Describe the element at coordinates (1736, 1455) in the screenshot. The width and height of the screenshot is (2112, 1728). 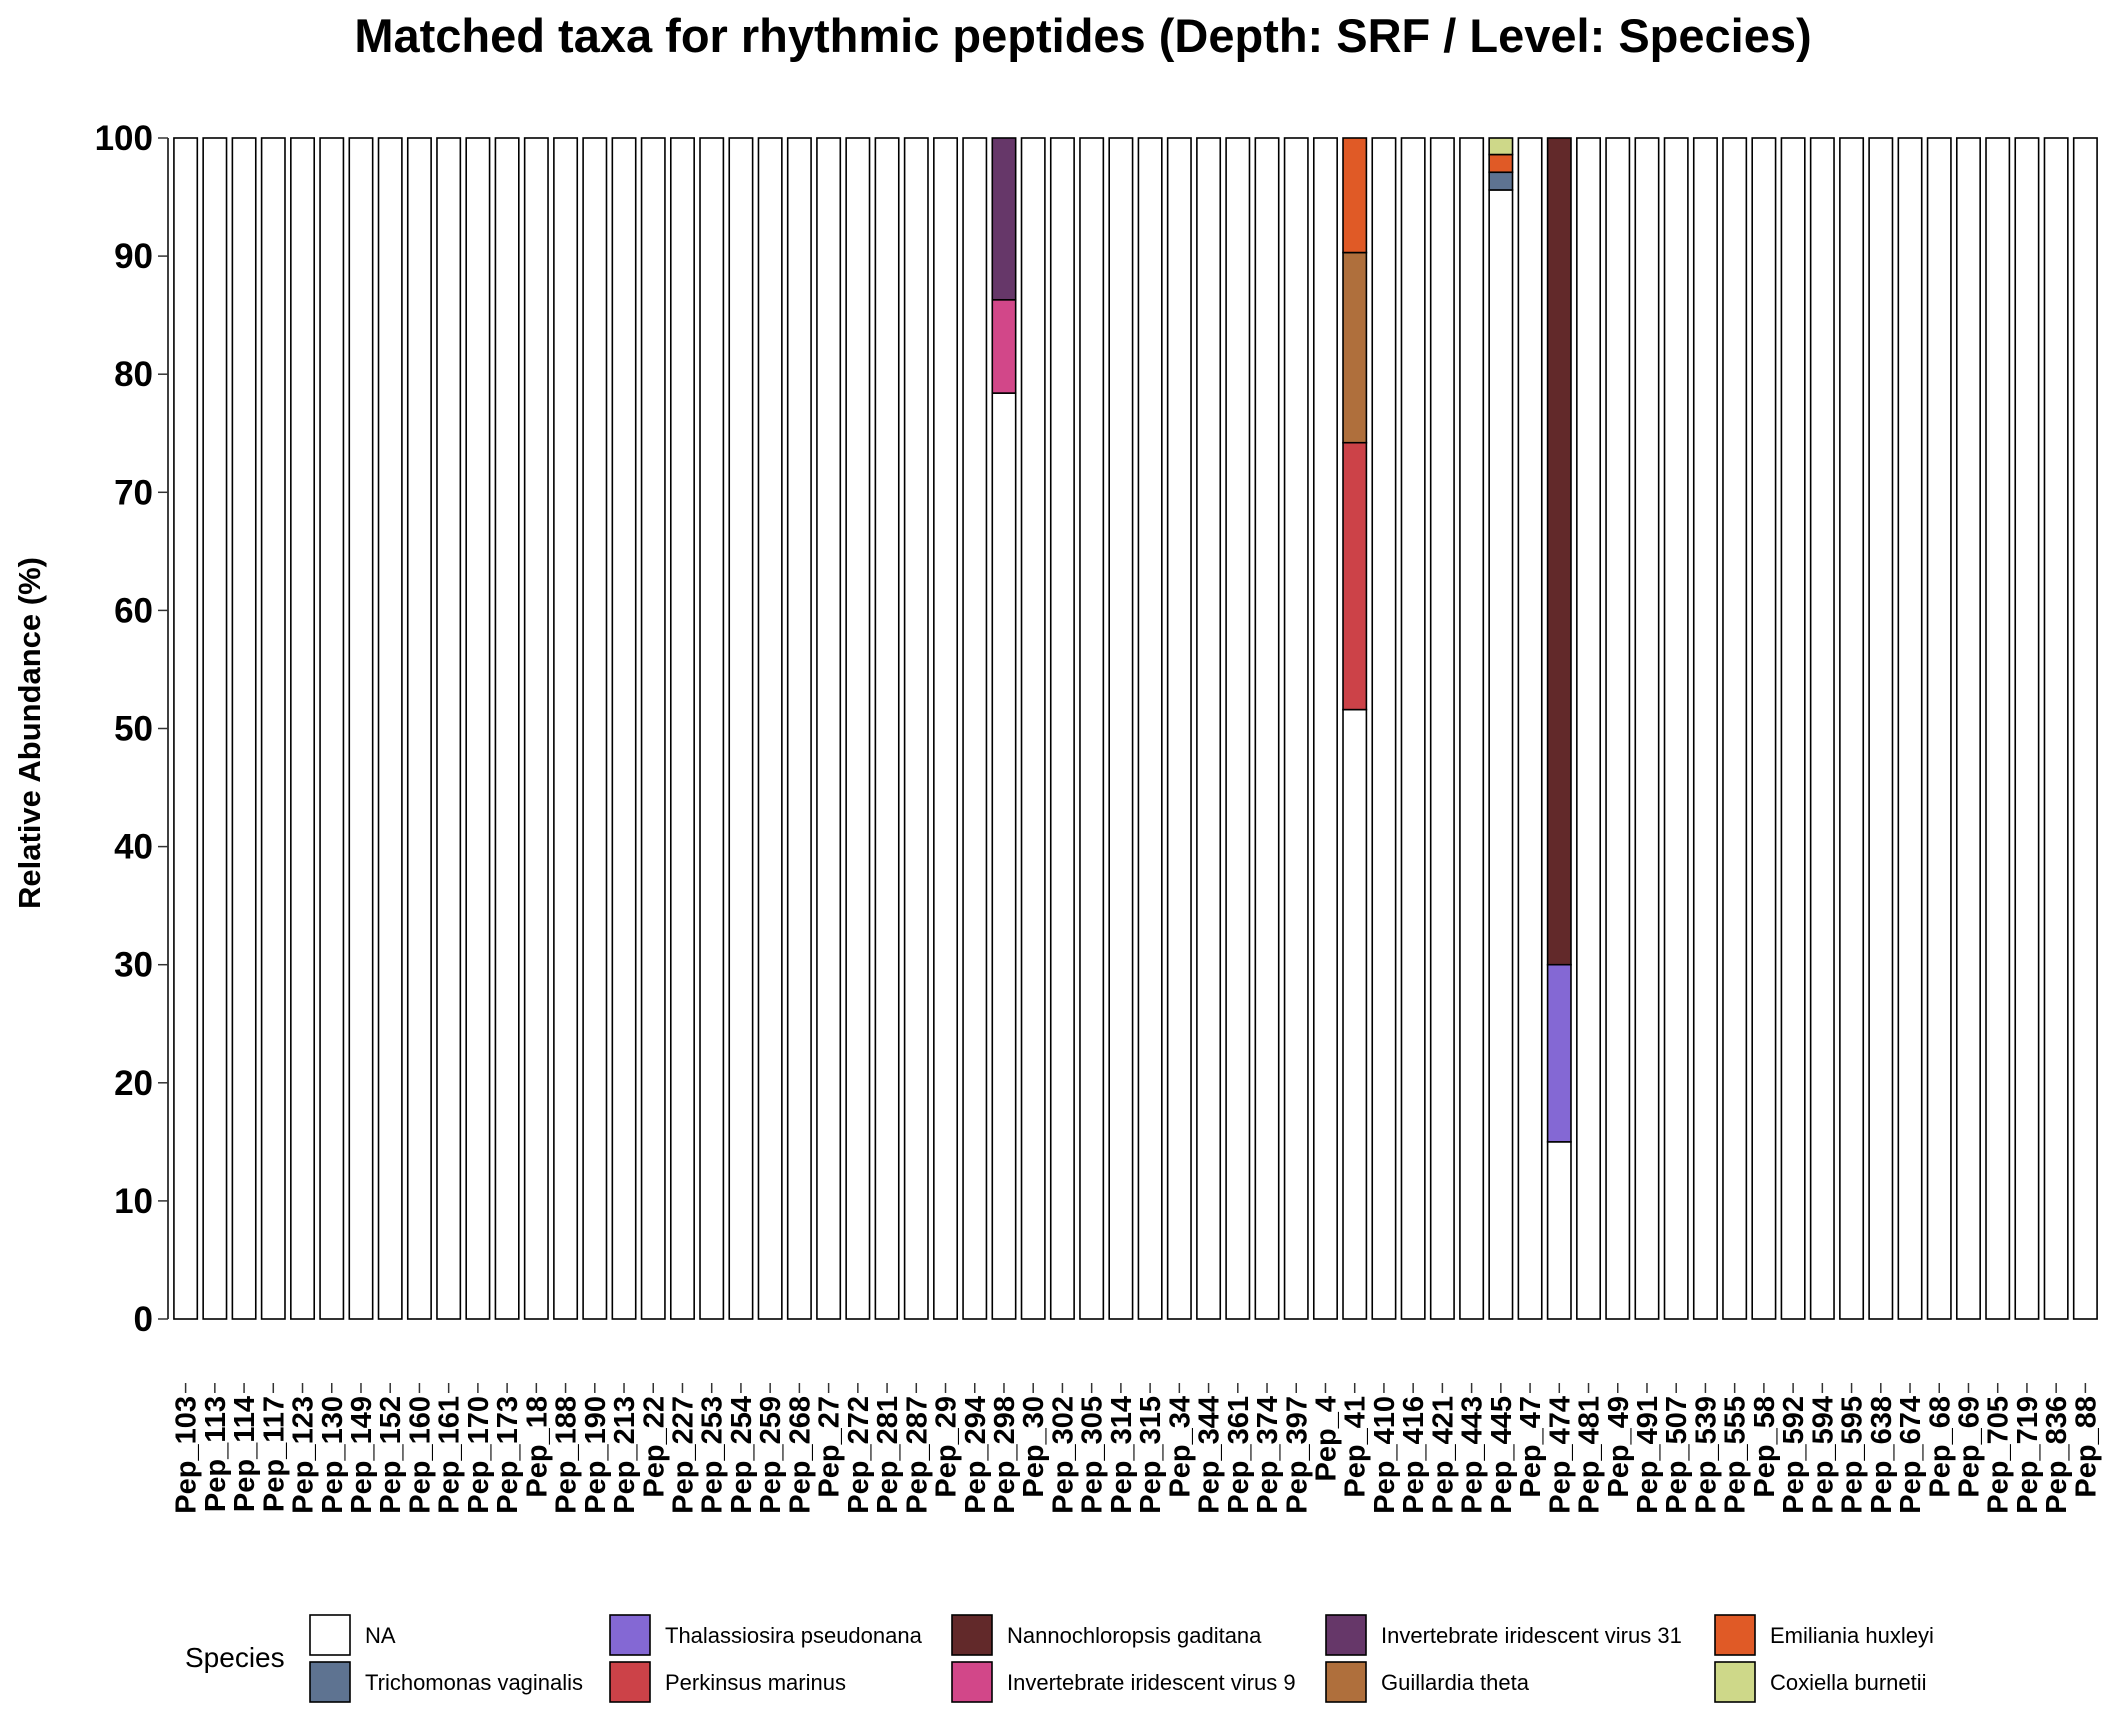
I see `x-tick-label: Pep_555` at that location.